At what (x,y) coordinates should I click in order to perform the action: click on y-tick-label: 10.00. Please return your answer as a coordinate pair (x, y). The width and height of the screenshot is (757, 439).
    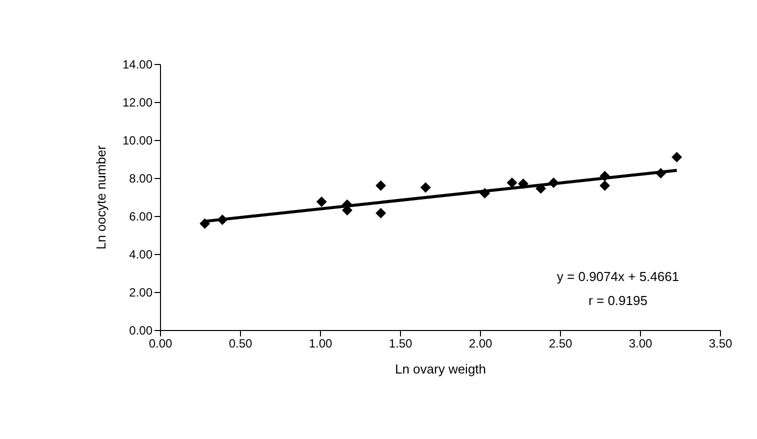
    Looking at the image, I should click on (137, 141).